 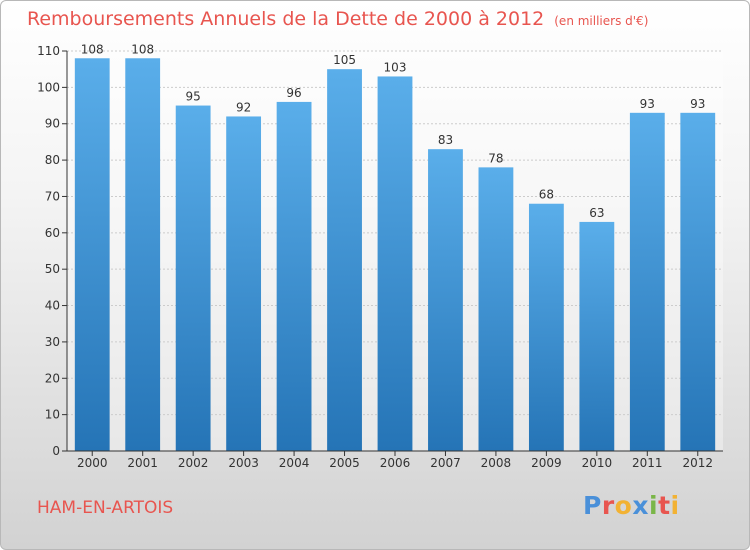 I want to click on y-tick-label: 90, so click(x=52, y=124).